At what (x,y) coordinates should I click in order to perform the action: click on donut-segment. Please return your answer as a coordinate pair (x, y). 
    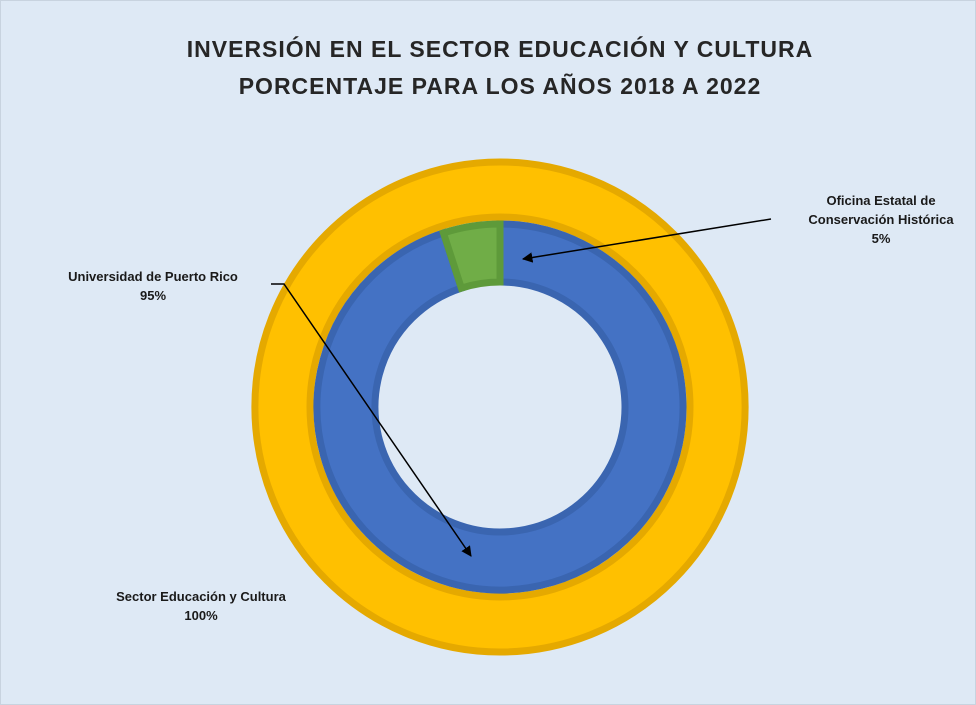
    Looking at the image, I should click on (471, 256).